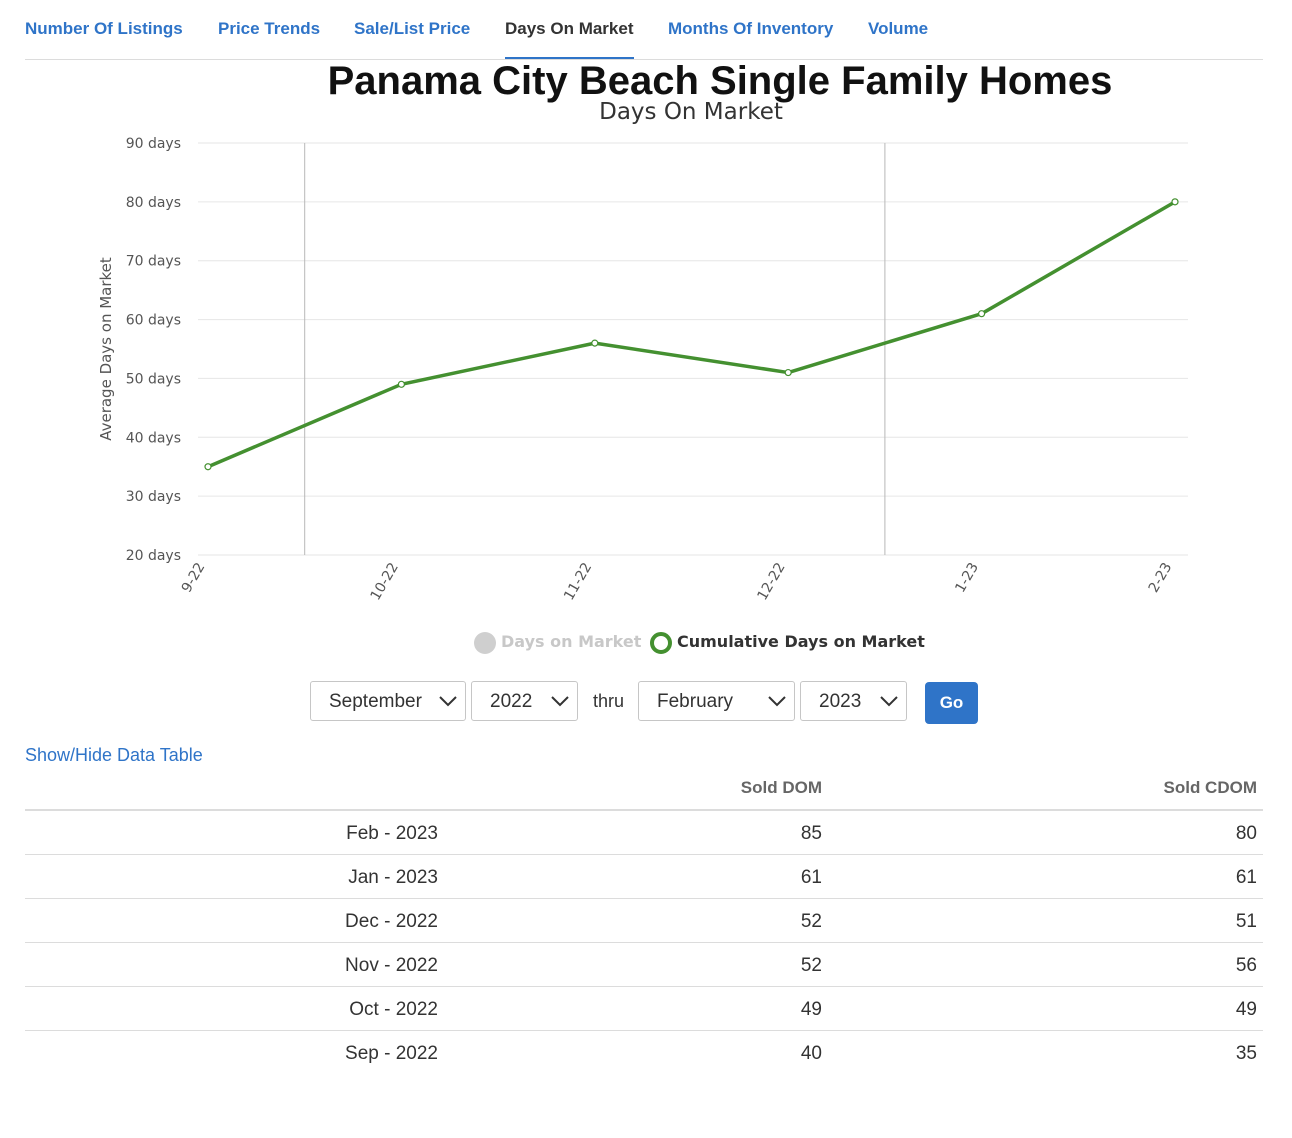 The image size is (1292, 1138). Describe the element at coordinates (1246, 1053) in the screenshot. I see `table-cell-sold-cdom: 35` at that location.